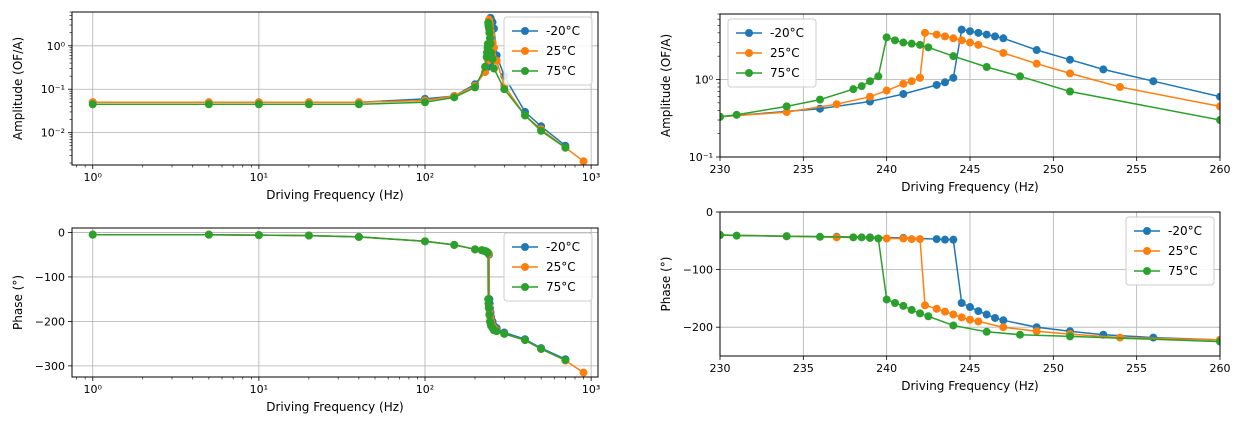 This screenshot has height=426, width=1242. What do you see at coordinates (18, 88) in the screenshot?
I see `amplitude-wide-ylabel: Amplitude (OF/A)` at bounding box center [18, 88].